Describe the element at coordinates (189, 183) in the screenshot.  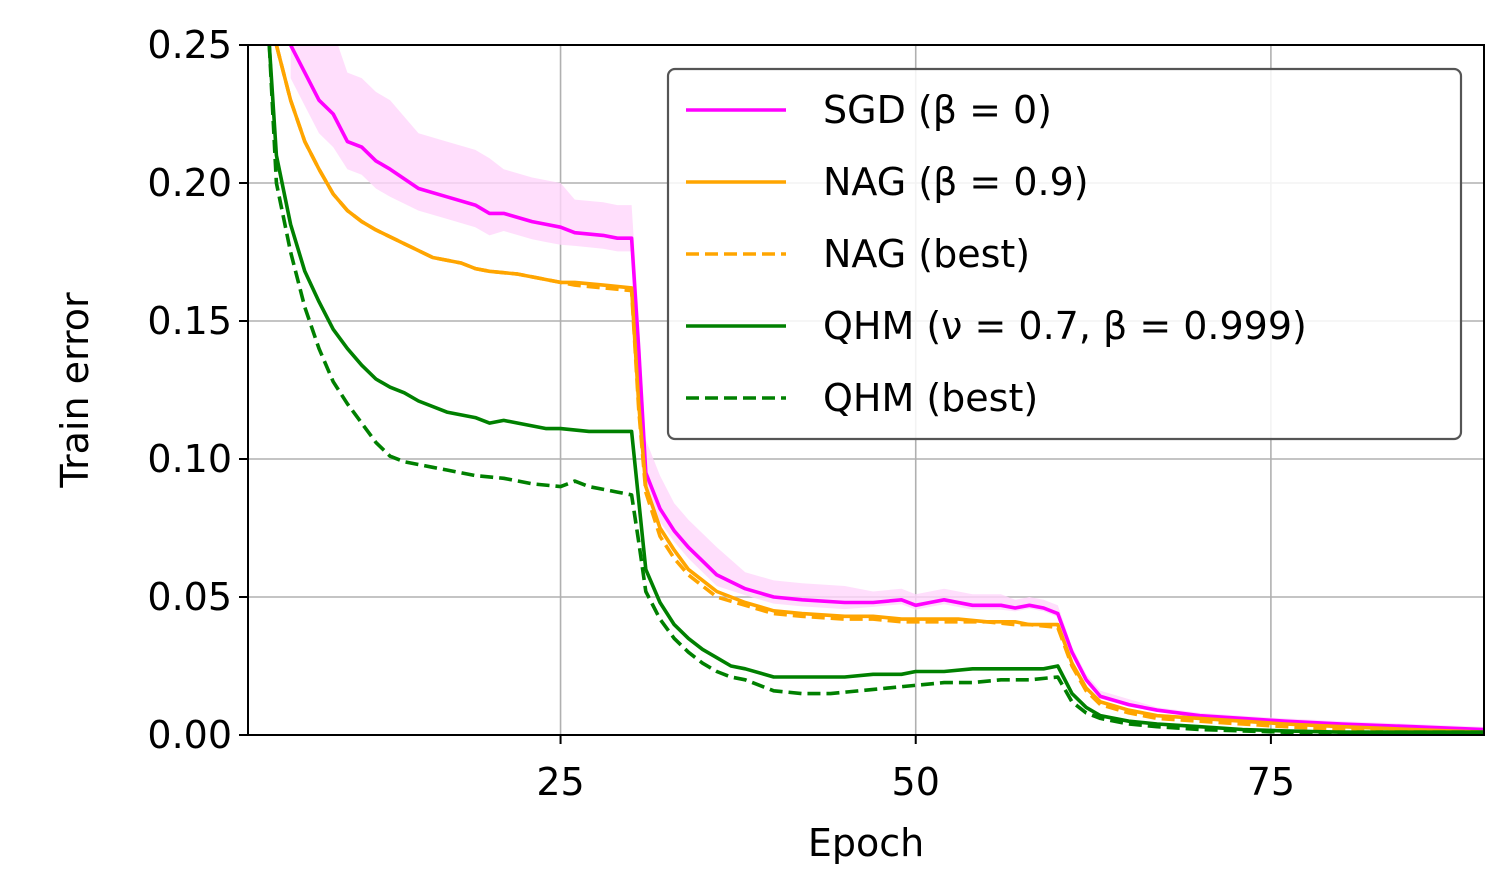
I see `y-tick-label: 0.20` at that location.